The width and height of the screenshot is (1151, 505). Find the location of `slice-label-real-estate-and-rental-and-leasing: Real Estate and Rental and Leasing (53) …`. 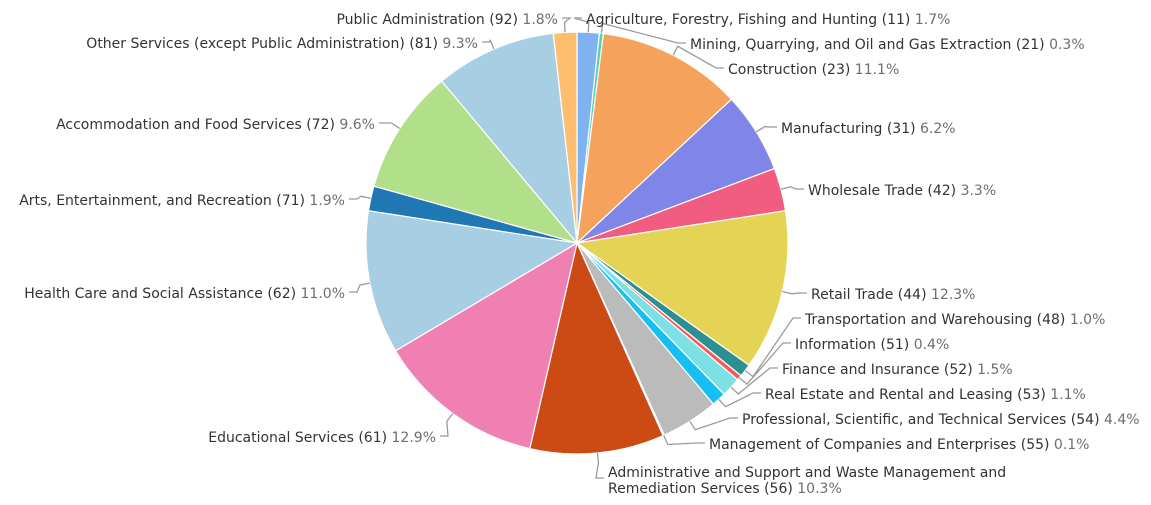

slice-label-real-estate-and-rental-and-leasing: Real Estate and Rental and Leasing (53) … is located at coordinates (925, 395).